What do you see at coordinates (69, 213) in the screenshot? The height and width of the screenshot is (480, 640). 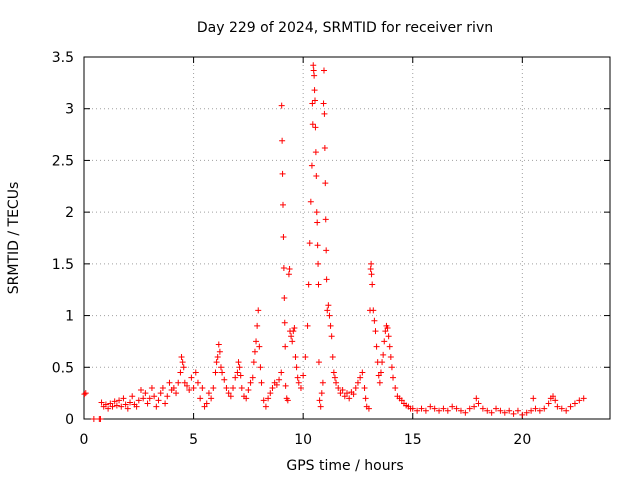 I see `y-tick-label: 2` at bounding box center [69, 213].